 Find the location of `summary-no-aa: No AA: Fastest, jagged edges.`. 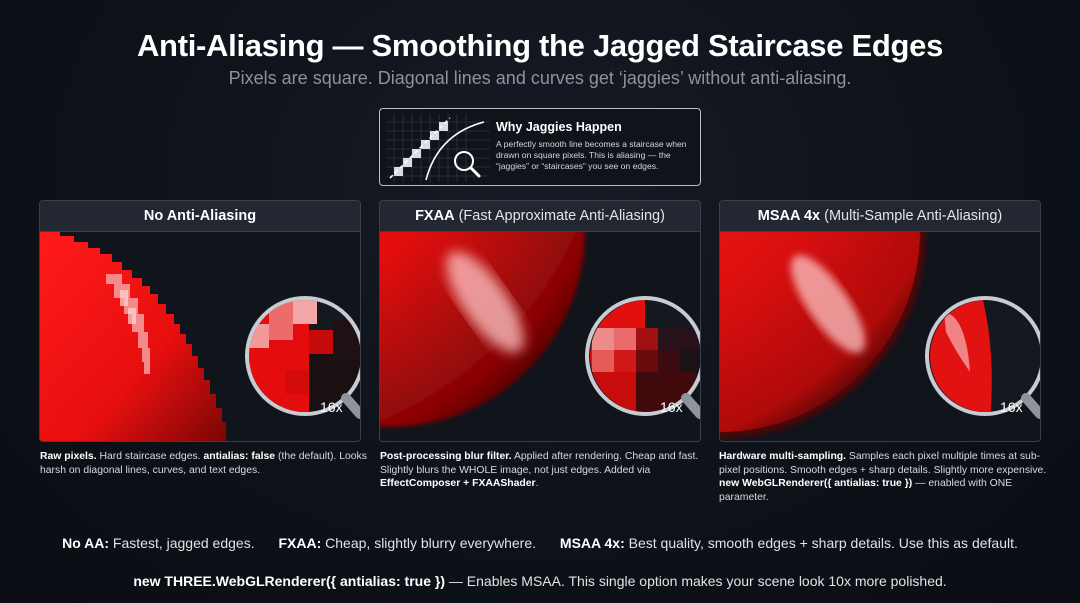

summary-no-aa: No AA: Fastest, jagged edges. is located at coordinates (158, 543).